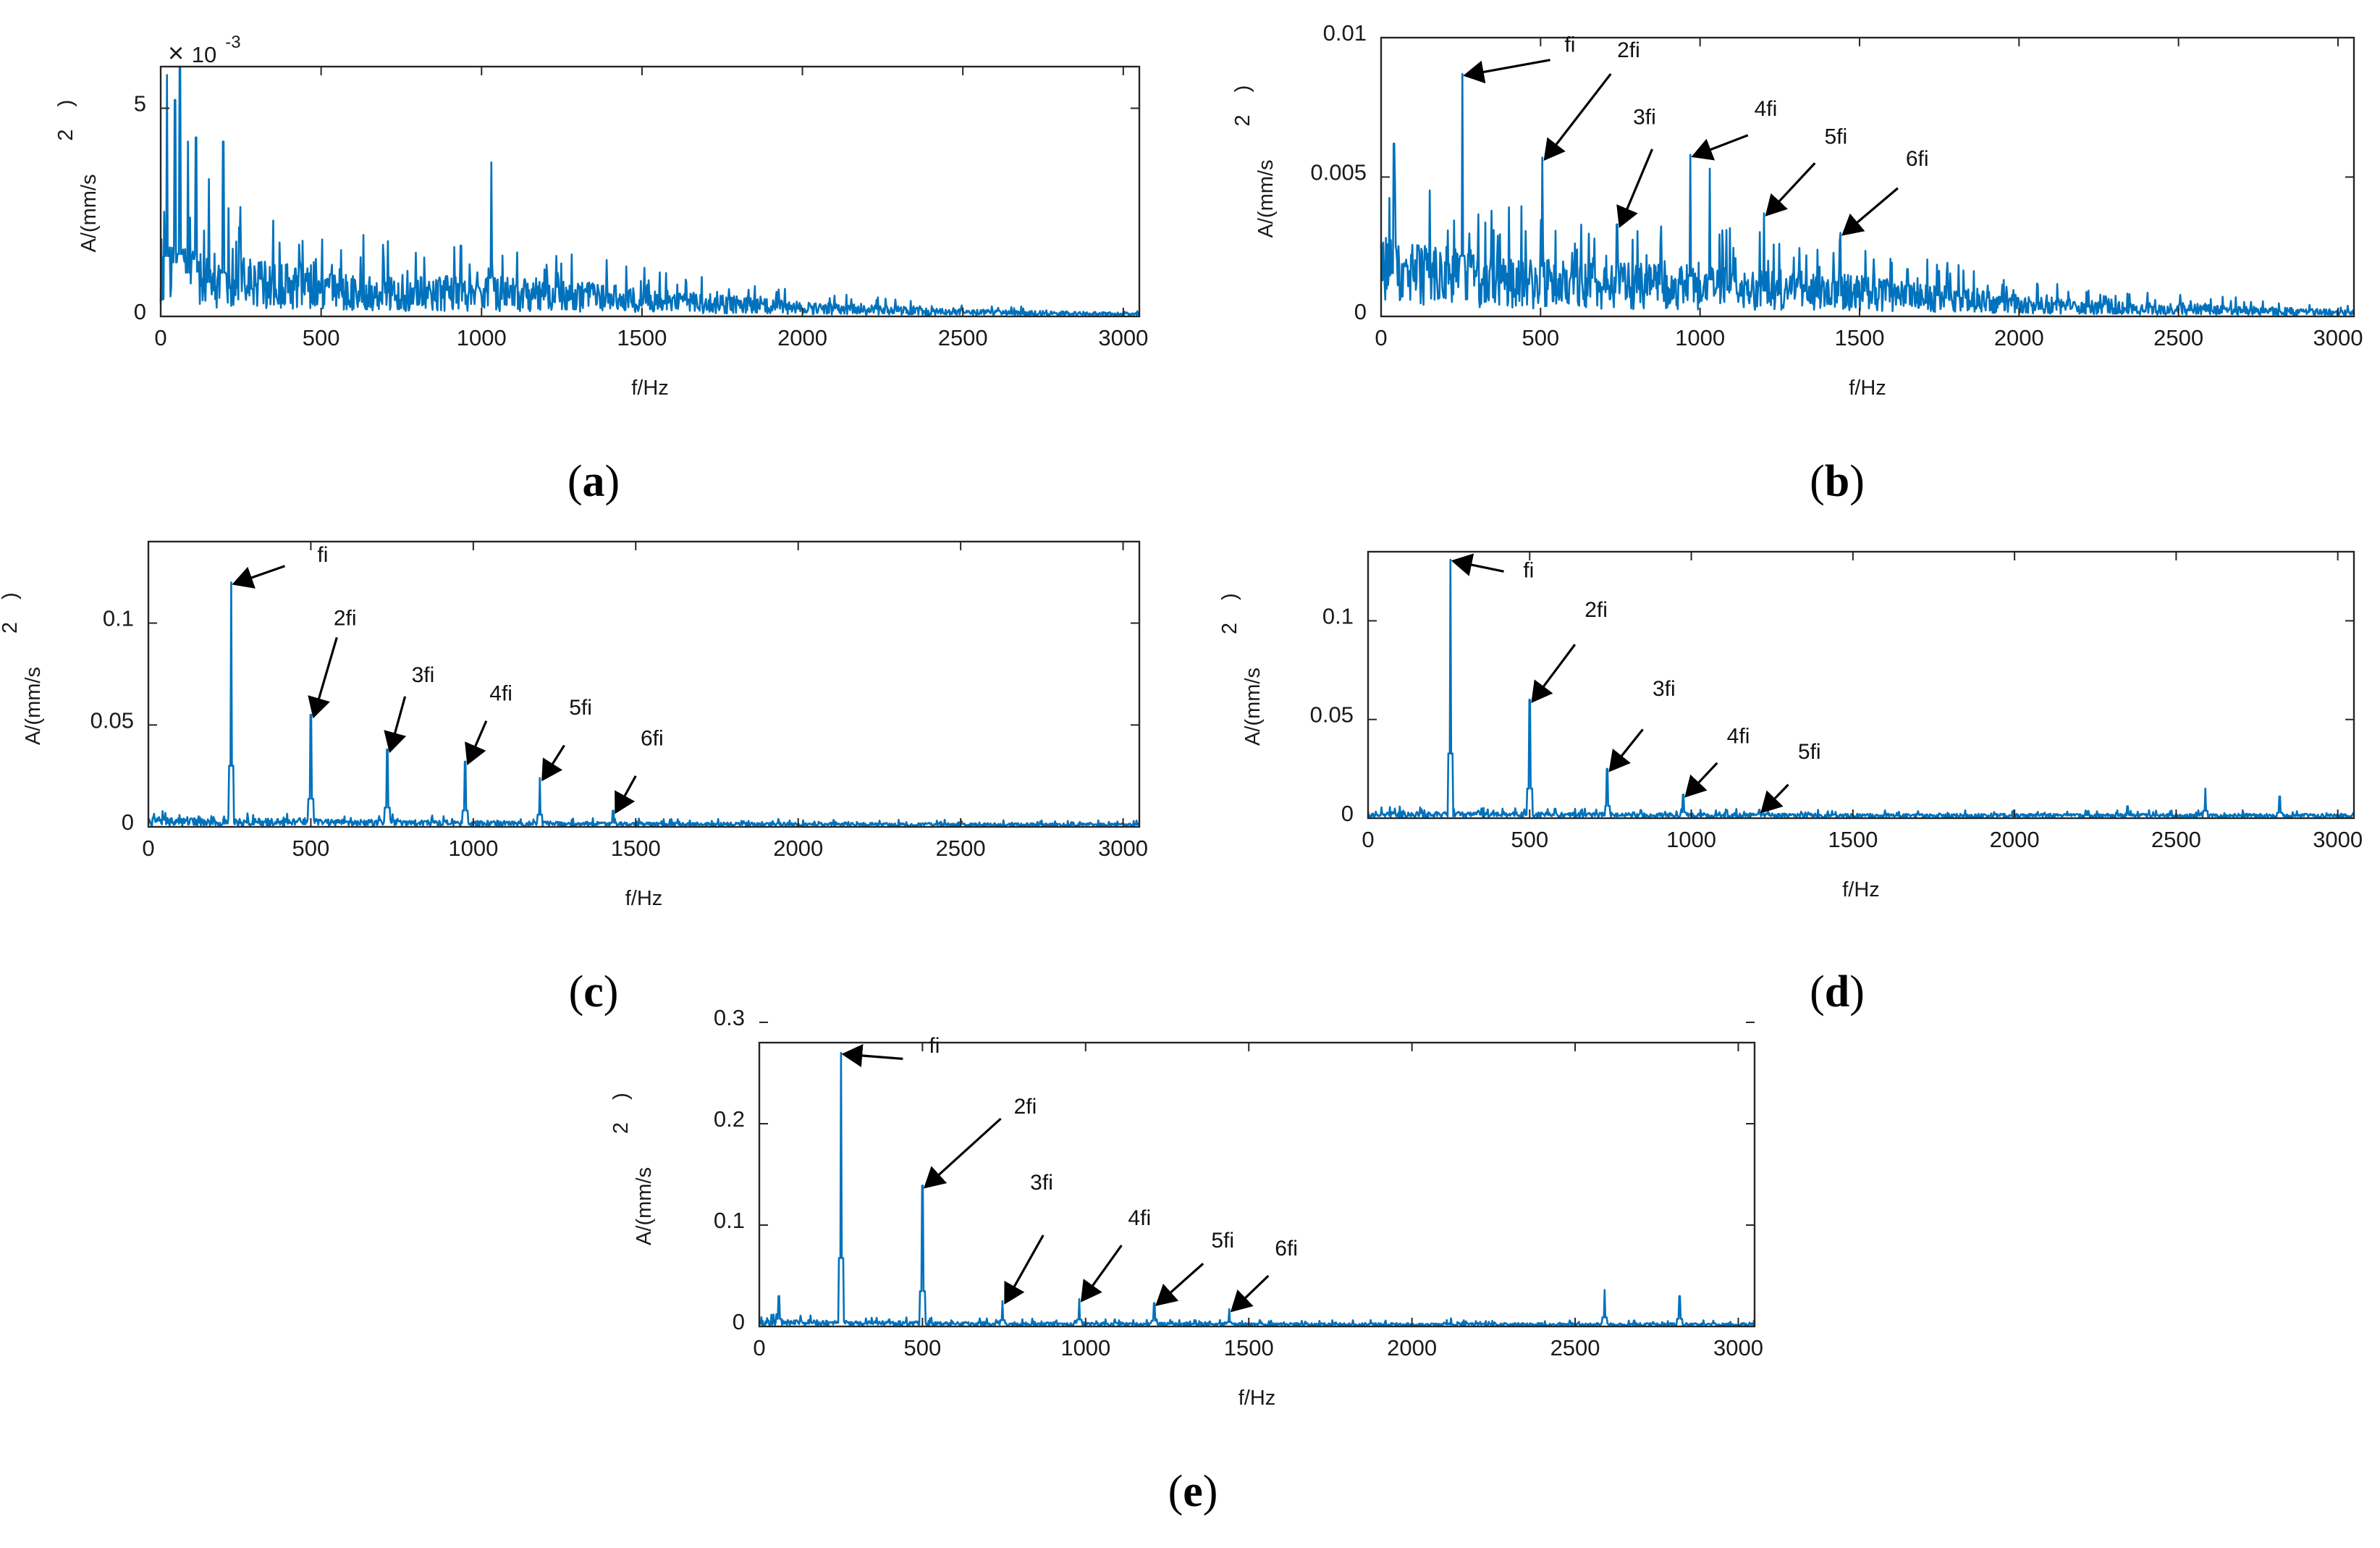  I want to click on y-exponent-label: × 10 -3, so click(204, 51).